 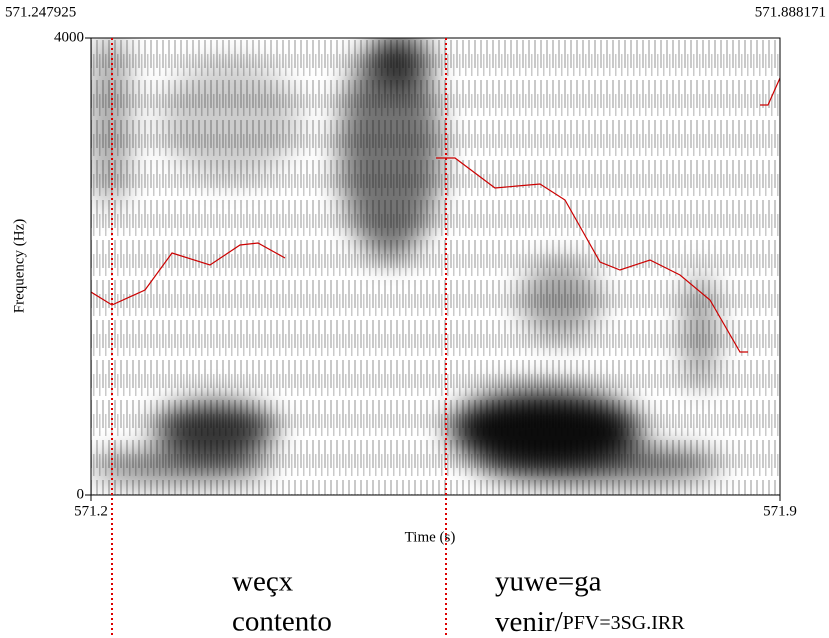 I want to click on gloss-grammar: PFV=3SG.IRR, so click(x=624, y=623).